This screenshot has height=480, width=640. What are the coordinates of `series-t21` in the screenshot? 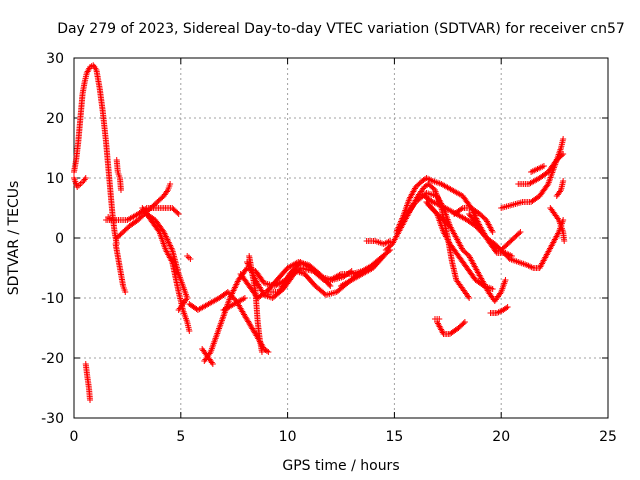 It's located at (378, 242).